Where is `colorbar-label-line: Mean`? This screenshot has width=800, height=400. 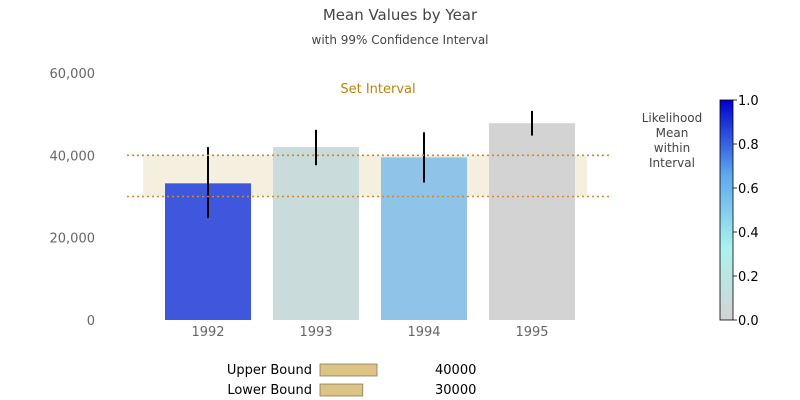
colorbar-label-line: Mean is located at coordinates (672, 133).